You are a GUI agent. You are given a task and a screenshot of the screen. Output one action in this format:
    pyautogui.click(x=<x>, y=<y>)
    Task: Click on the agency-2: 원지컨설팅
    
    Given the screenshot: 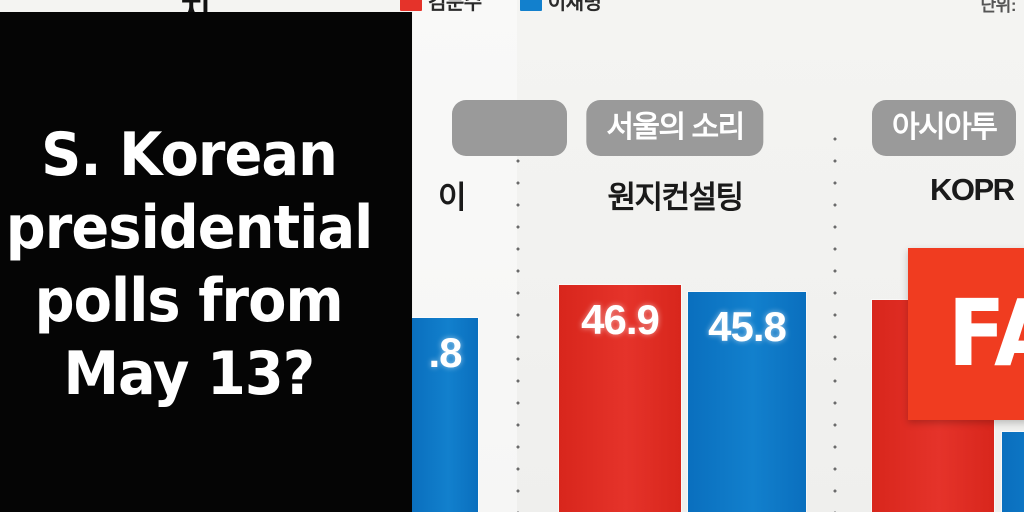 What is the action you would take?
    pyautogui.click(x=675, y=197)
    